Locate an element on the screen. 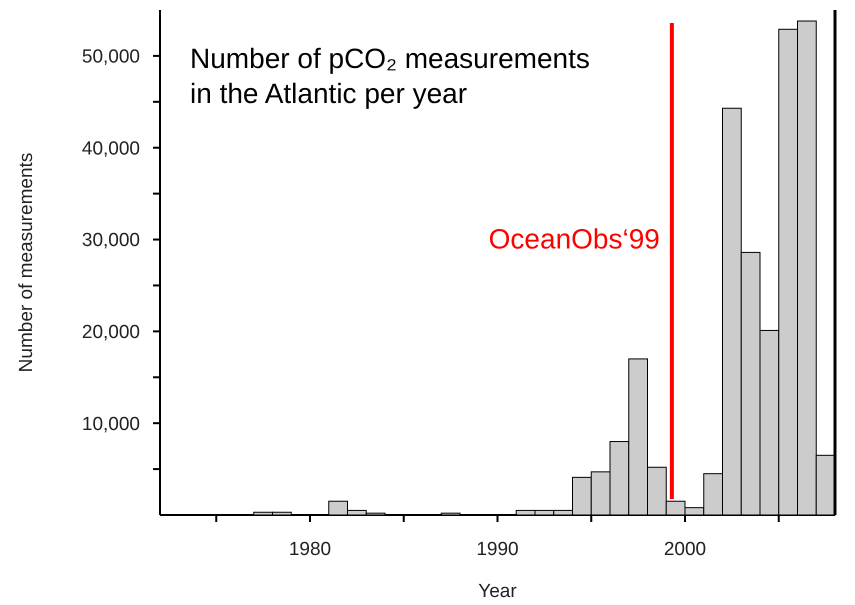  x-tick-label: 1980 is located at coordinates (310, 549).